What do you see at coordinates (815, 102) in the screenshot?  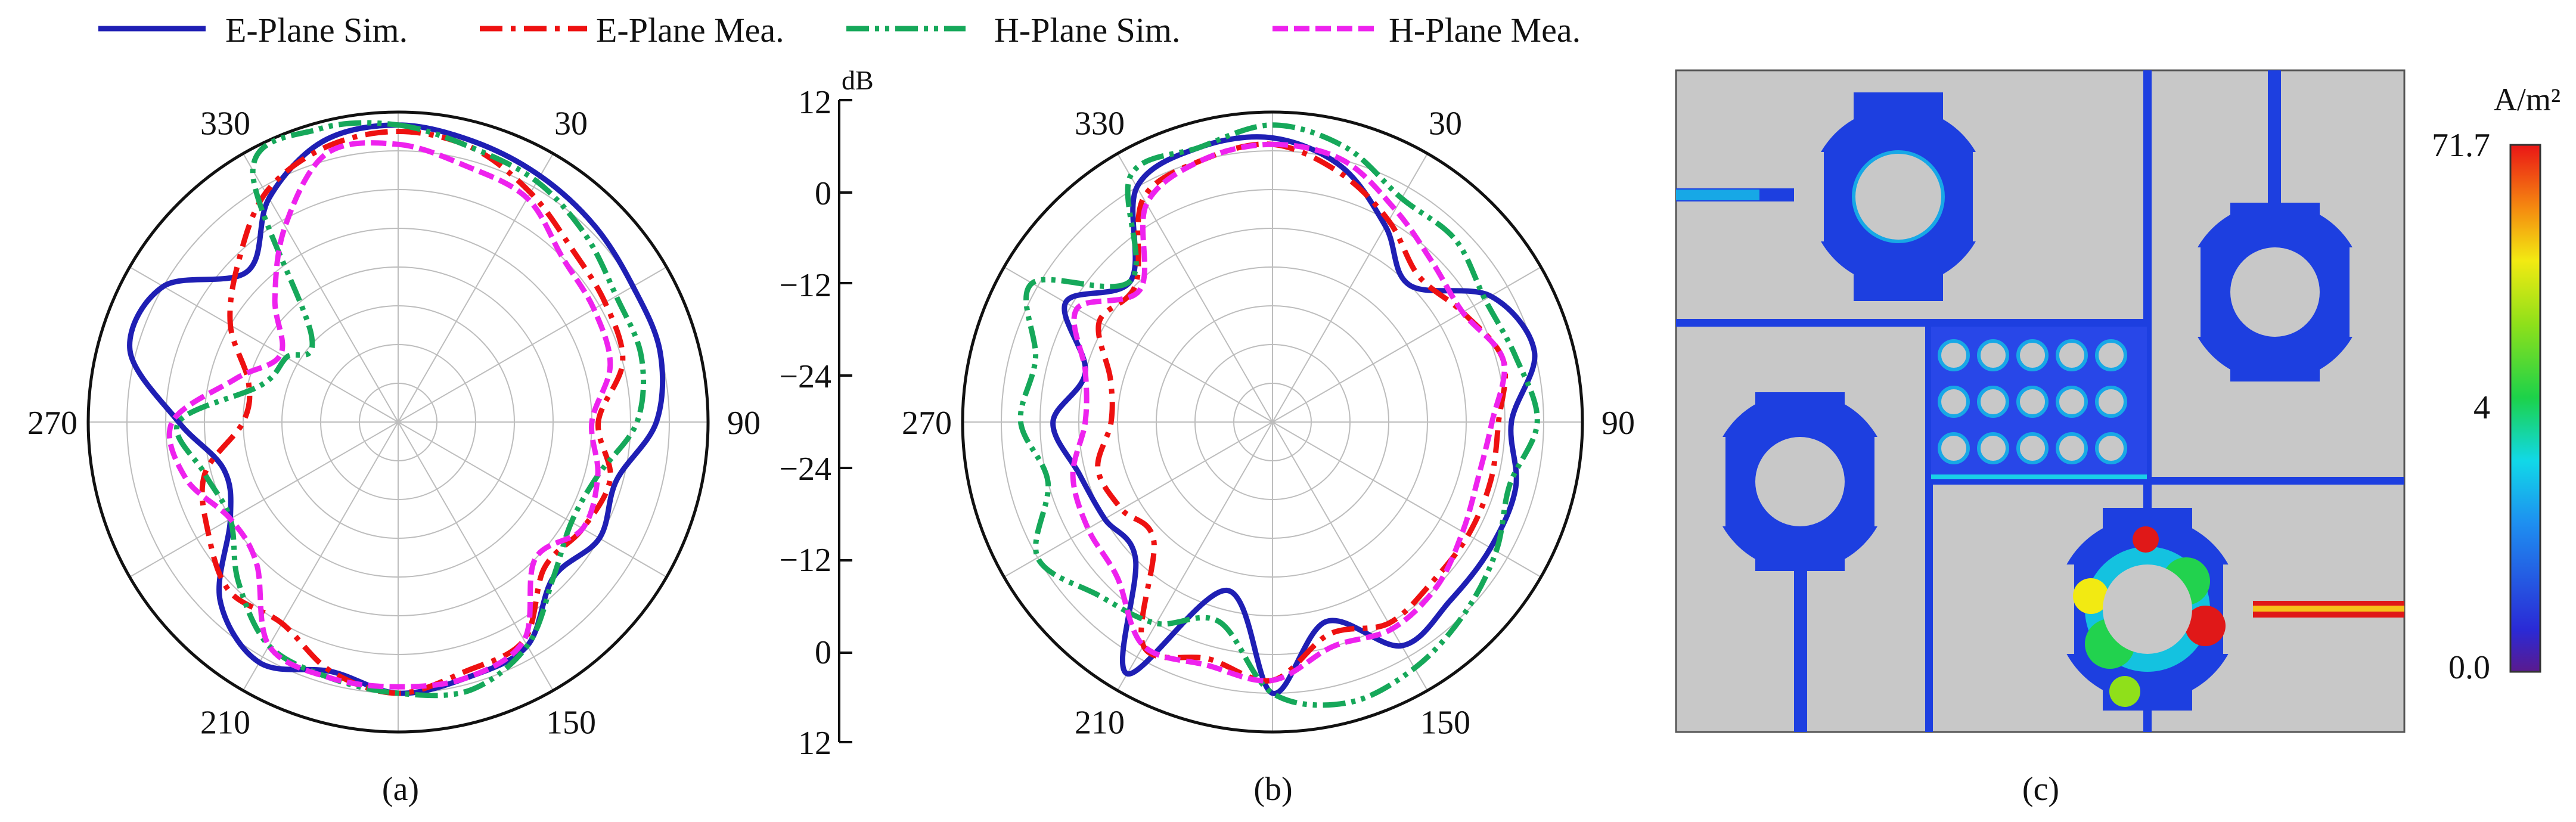 I see `db-tick-12-top: 12` at bounding box center [815, 102].